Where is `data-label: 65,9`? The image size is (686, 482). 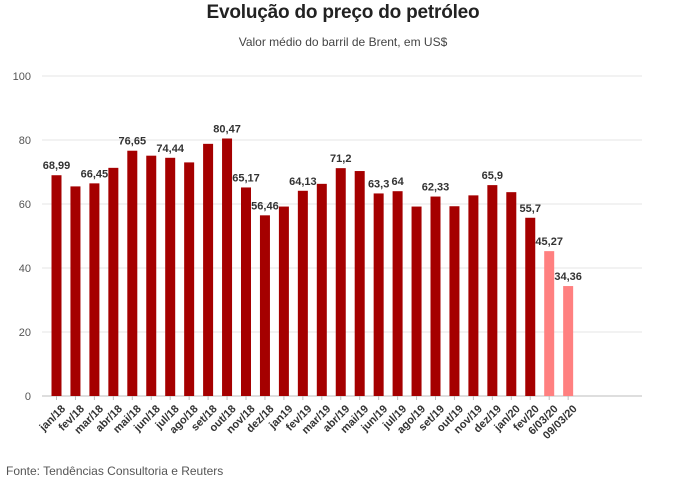
data-label: 65,9 is located at coordinates (492, 176).